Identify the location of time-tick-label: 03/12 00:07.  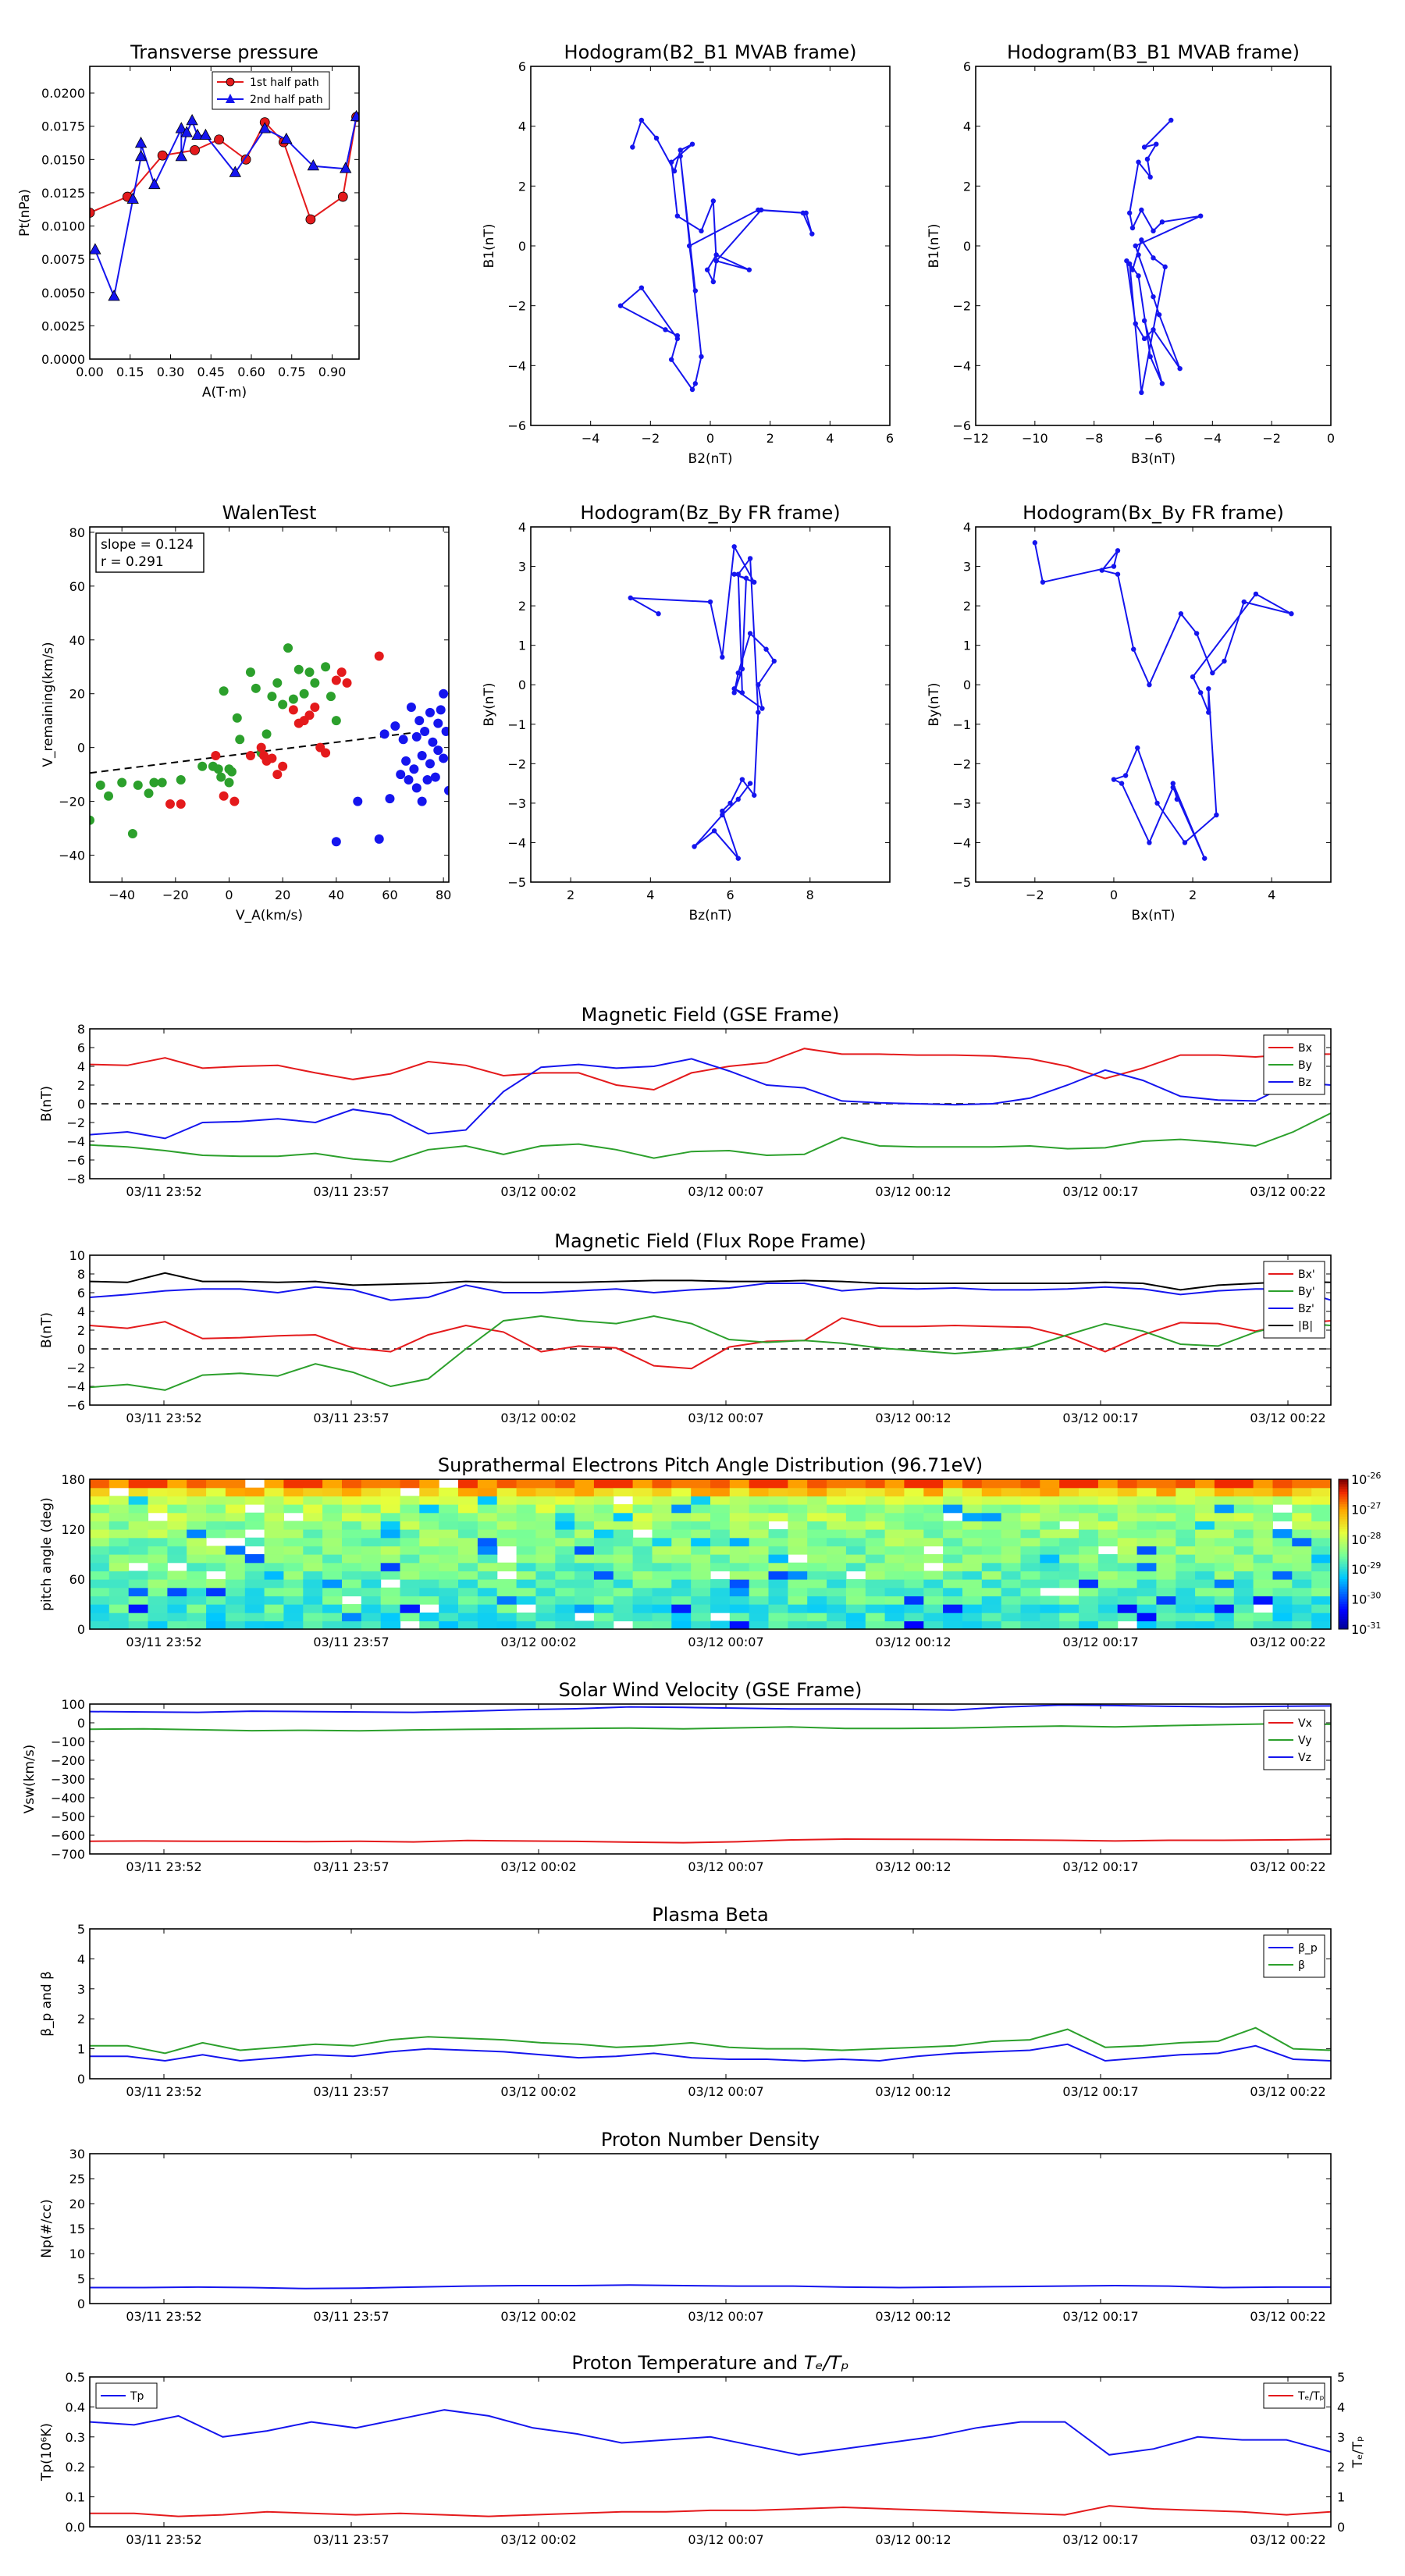
(725, 1418).